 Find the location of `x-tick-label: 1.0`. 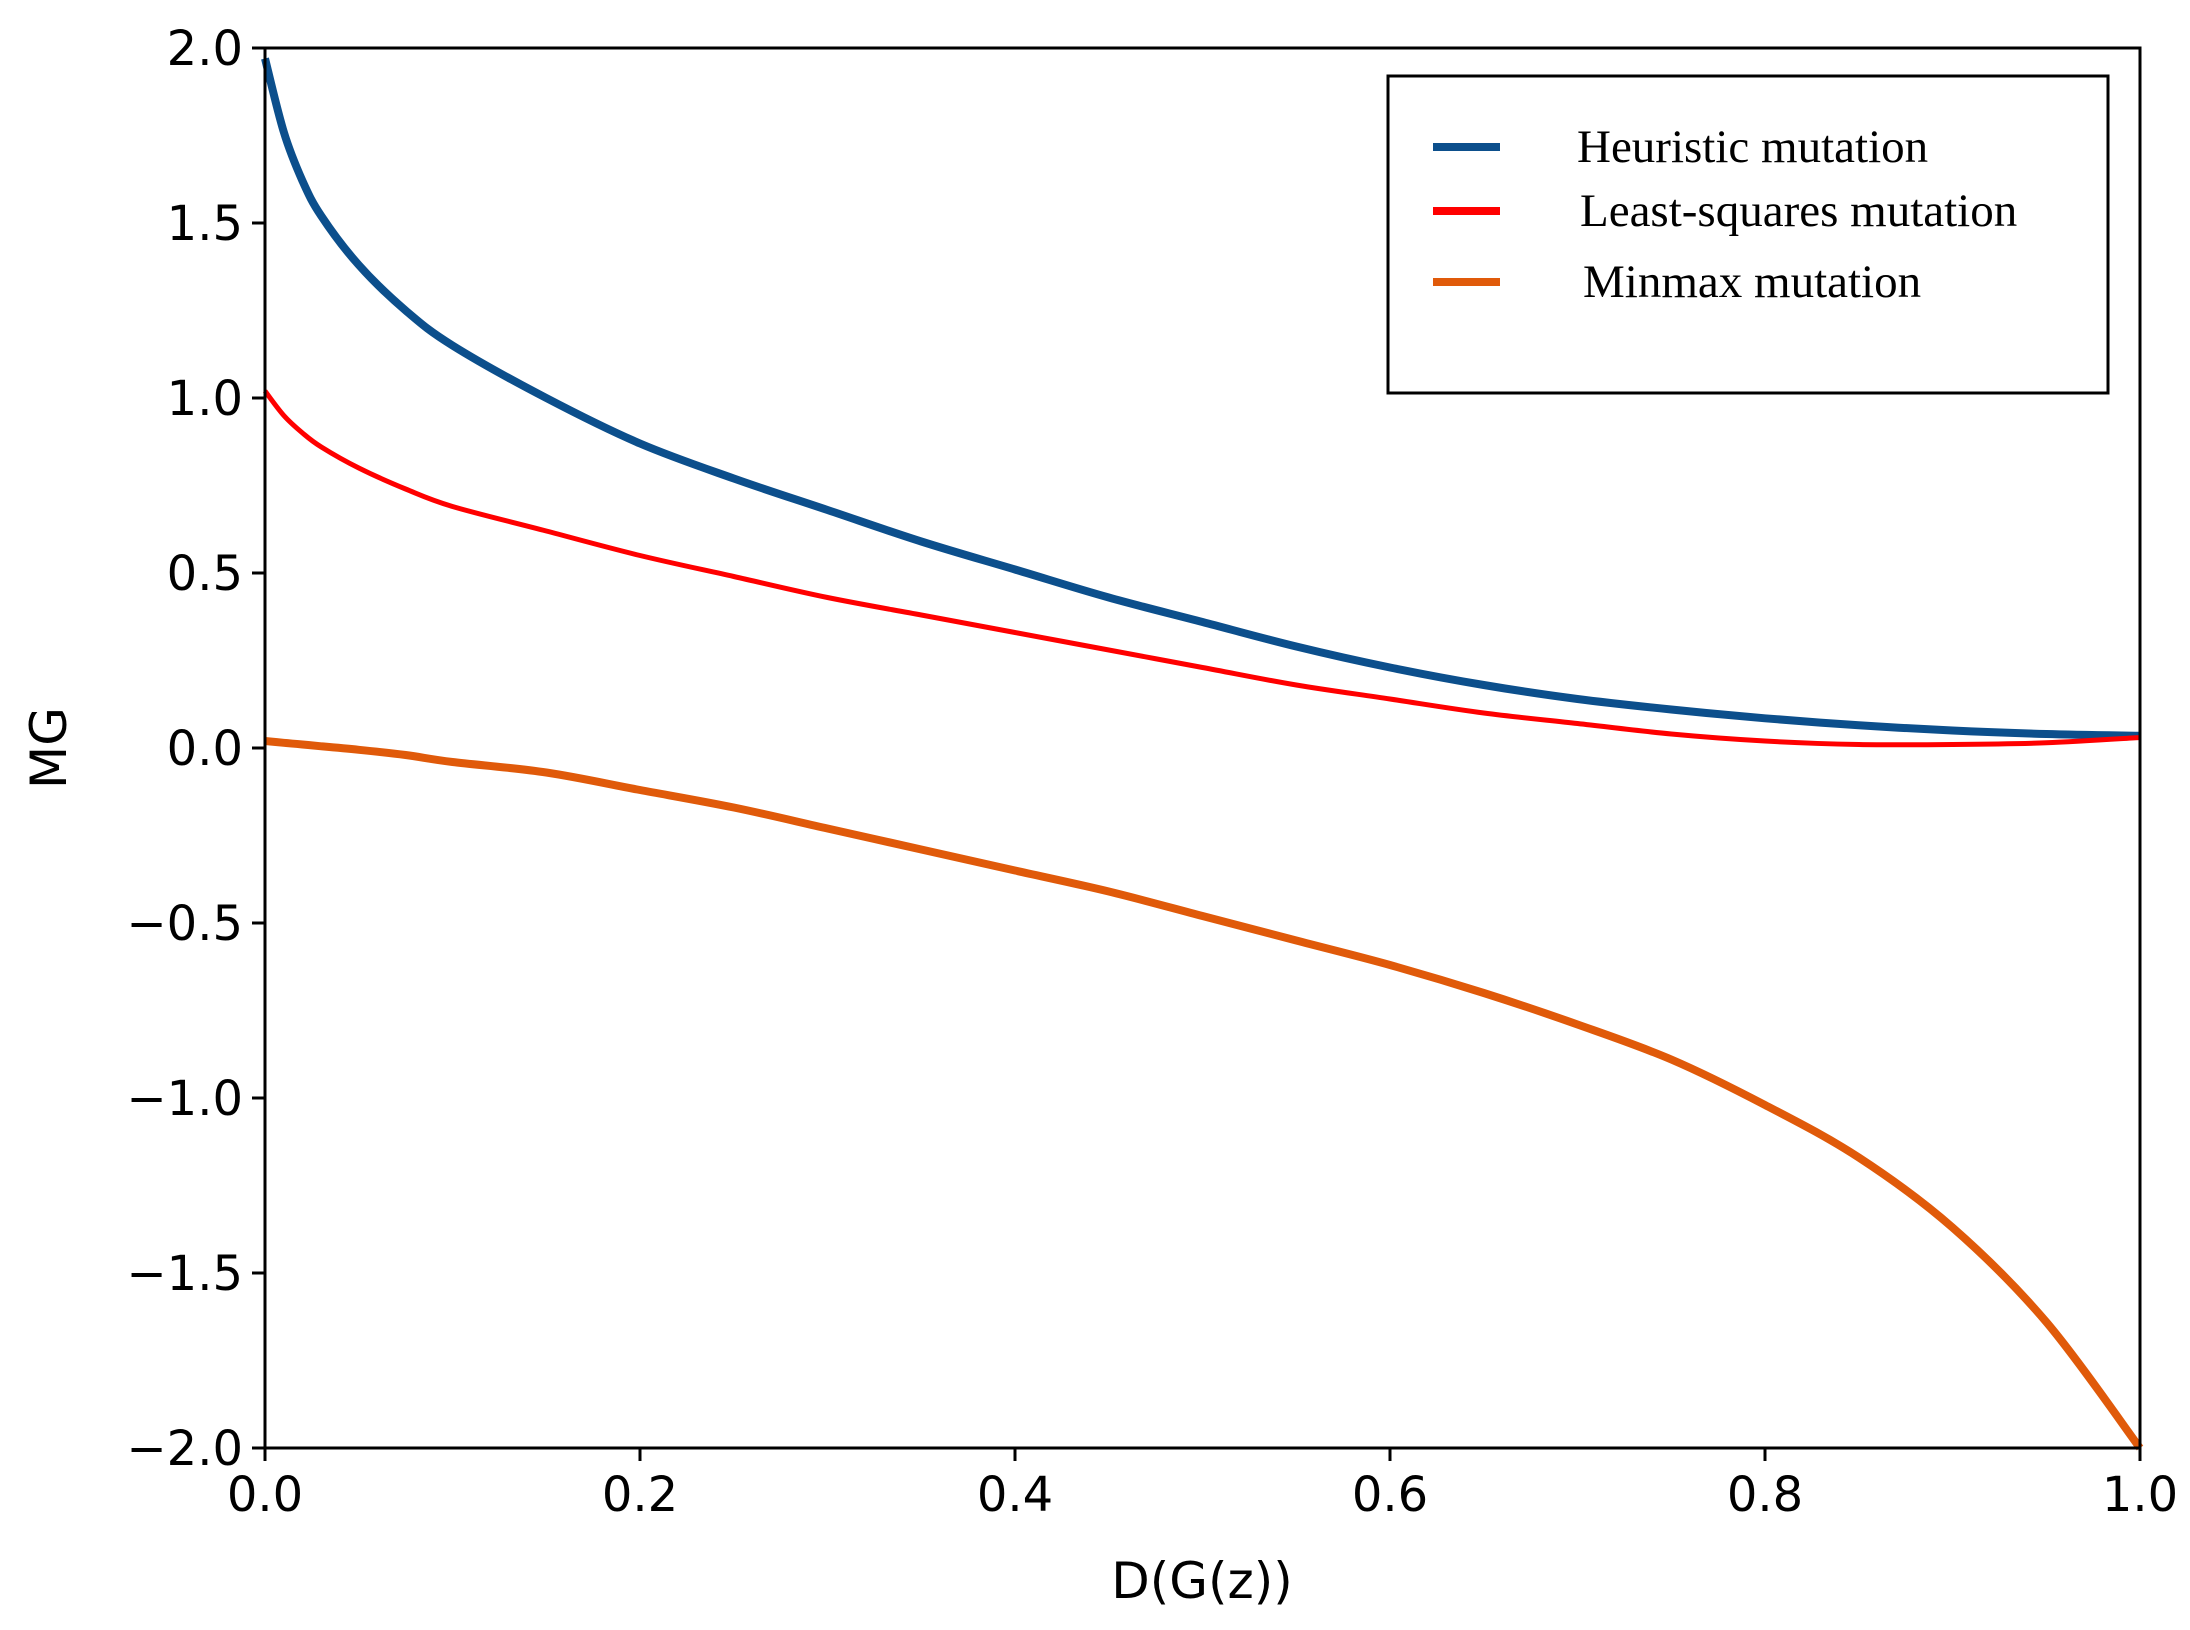

x-tick-label: 1.0 is located at coordinates (2140, 1495).